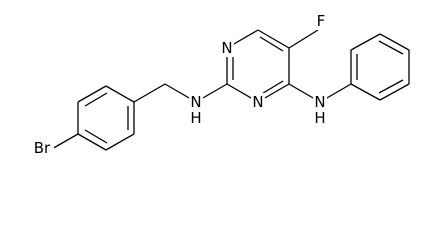  I want to click on atom-label: Br, so click(42, 148).